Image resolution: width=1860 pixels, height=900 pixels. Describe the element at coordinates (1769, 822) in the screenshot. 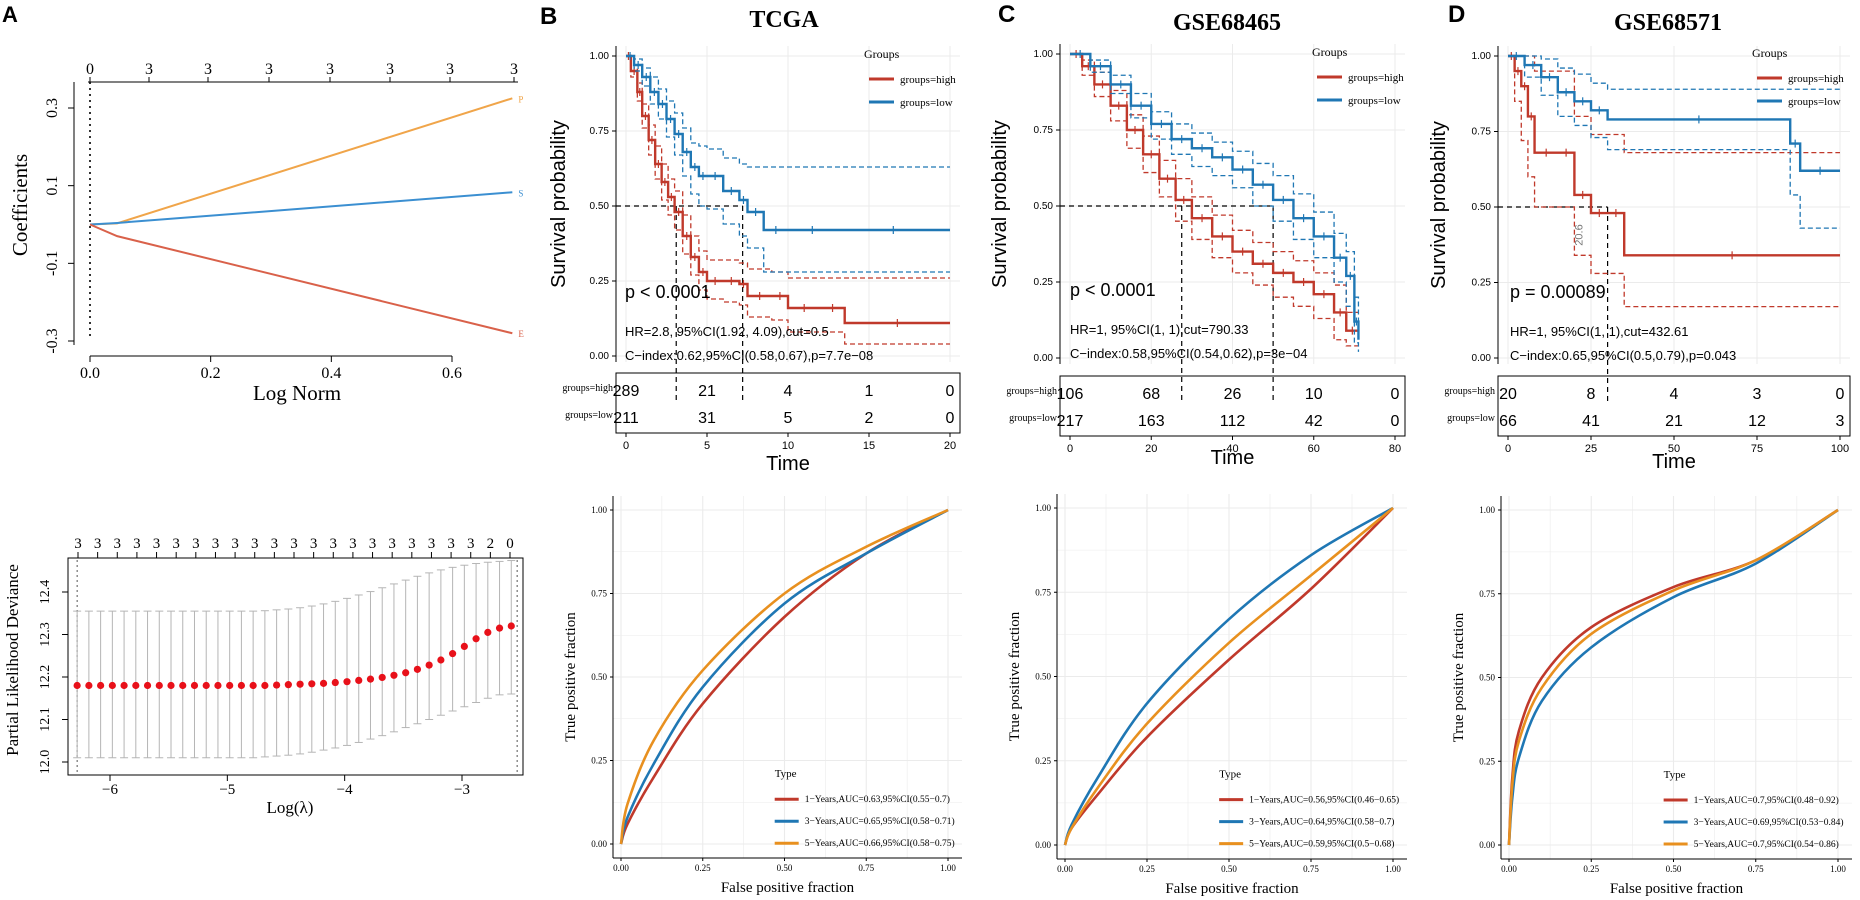

I see `roc-legend-item: 3−Years,AUC=0.69,95%CI(0.53−0.84)` at that location.